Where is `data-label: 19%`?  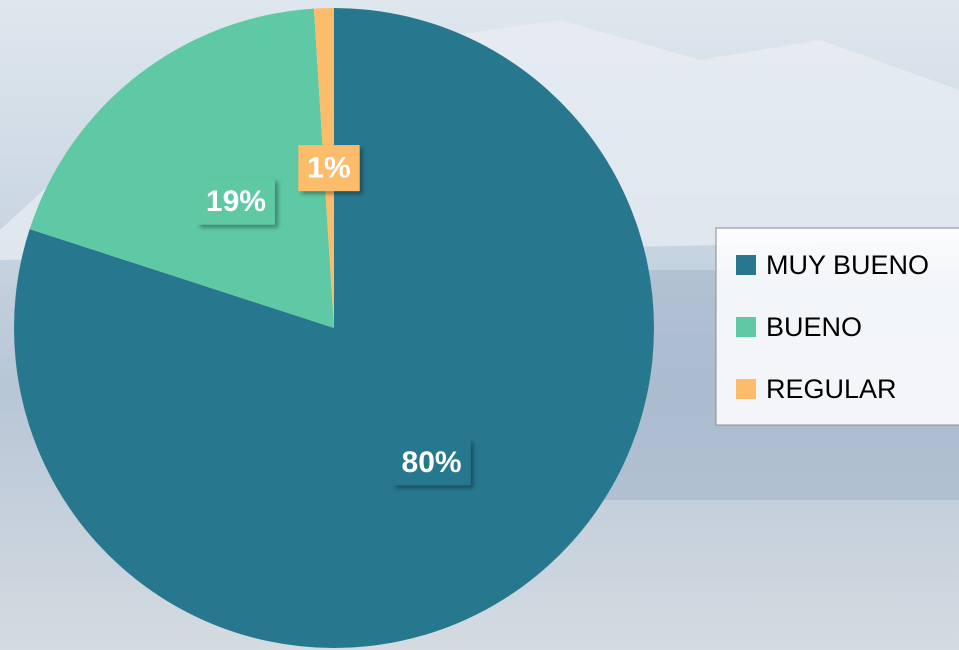 data-label: 19% is located at coordinates (236, 201).